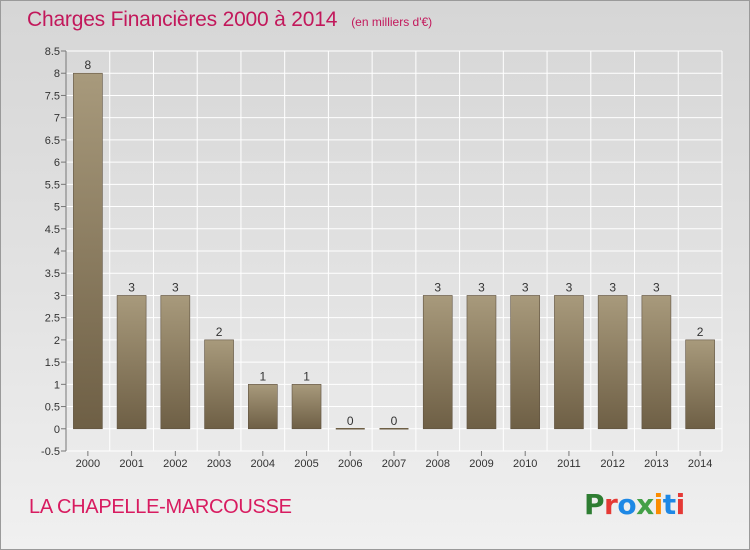 The image size is (750, 550). Describe the element at coordinates (160, 507) in the screenshot. I see `commune-name: LA CHAPELLE-MARCOUSSE` at that location.